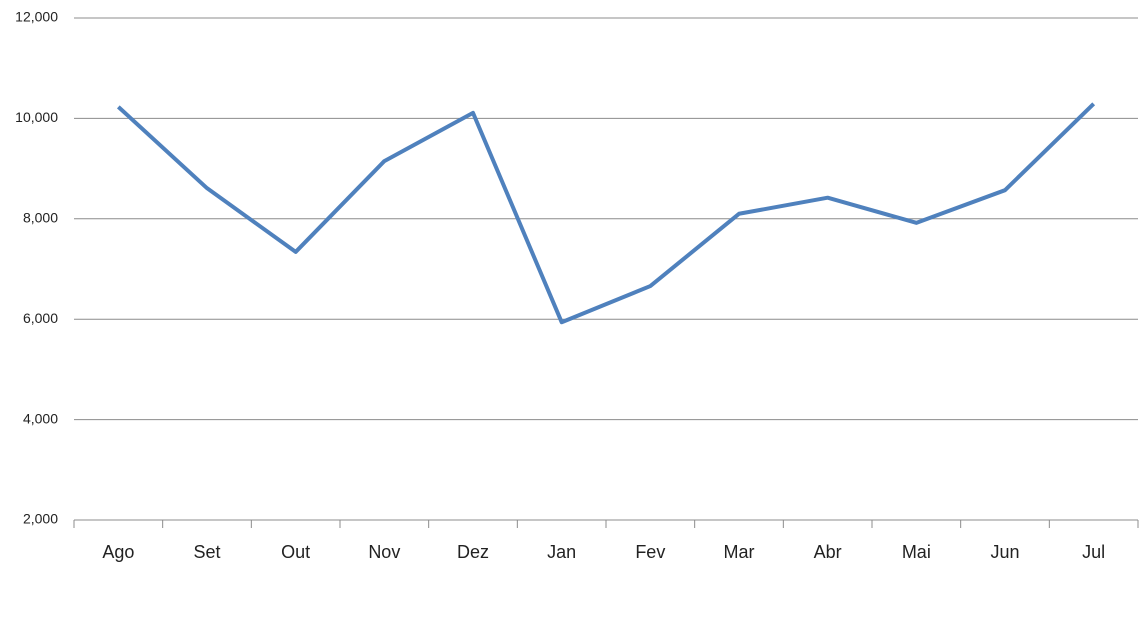 The width and height of the screenshot is (1140, 627). I want to click on x-tick-label: Abr, so click(828, 552).